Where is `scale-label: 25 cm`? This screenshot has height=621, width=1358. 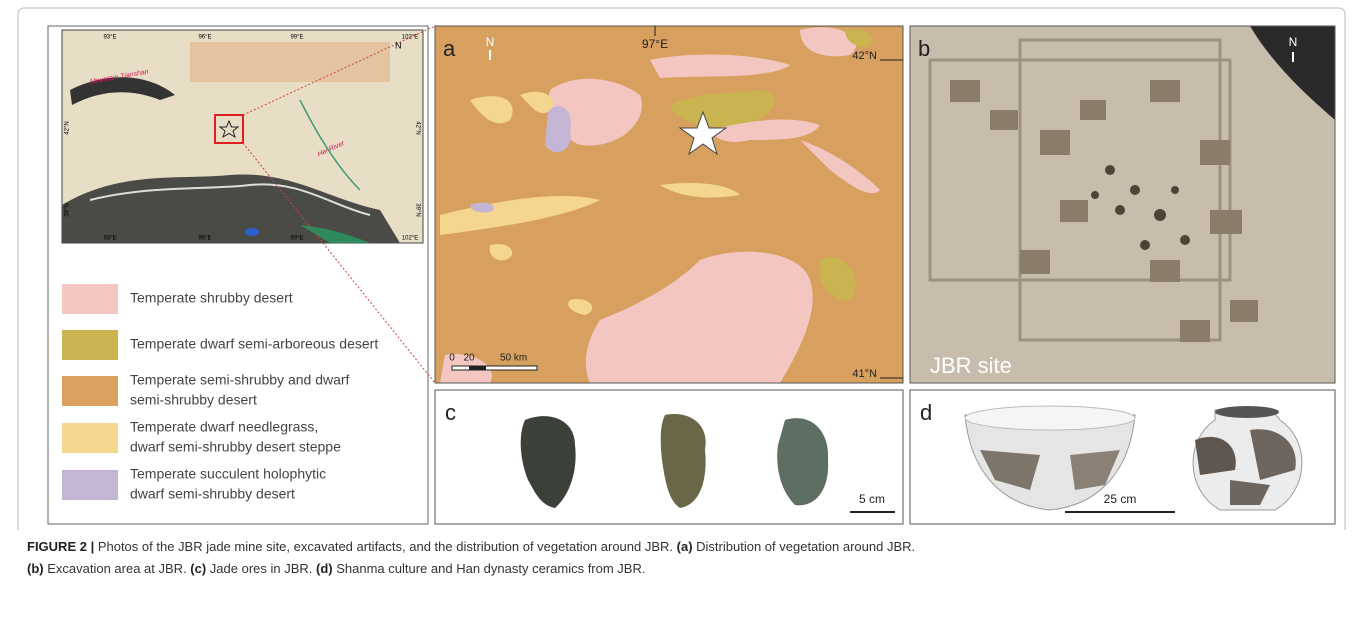
scale-label: 25 cm is located at coordinates (1120, 499).